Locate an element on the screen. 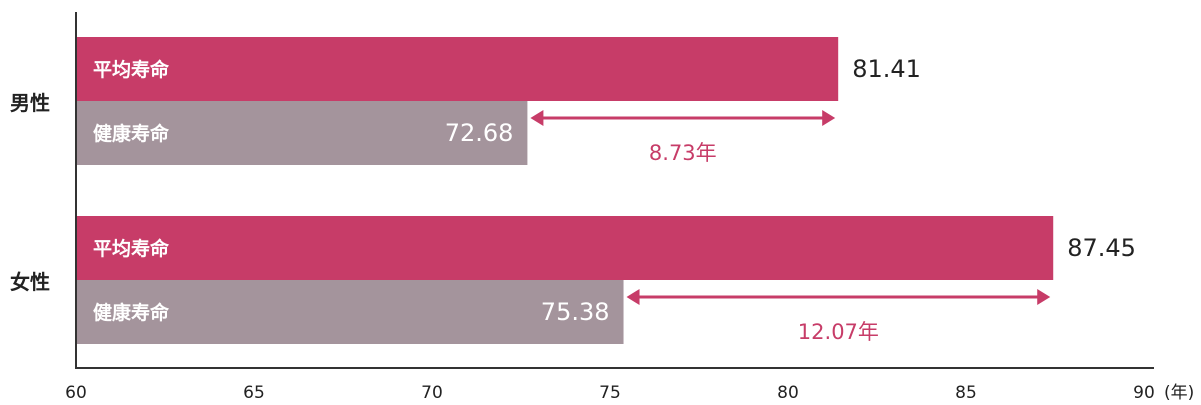 The image size is (1201, 405). x-tick-label: 65 is located at coordinates (254, 393).